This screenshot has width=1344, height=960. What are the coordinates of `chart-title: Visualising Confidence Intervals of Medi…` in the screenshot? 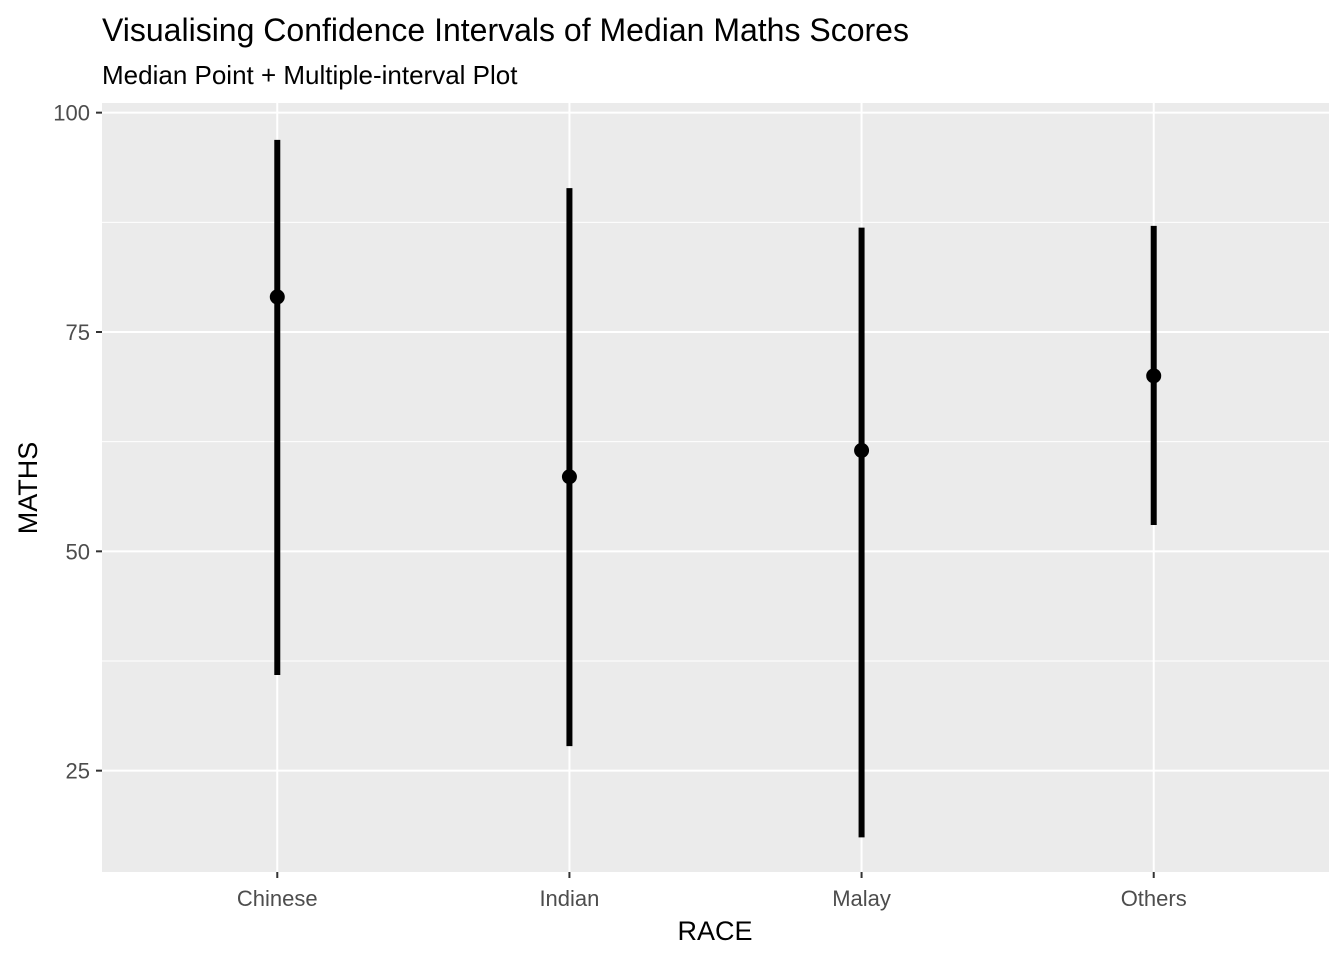 It's located at (505, 30).